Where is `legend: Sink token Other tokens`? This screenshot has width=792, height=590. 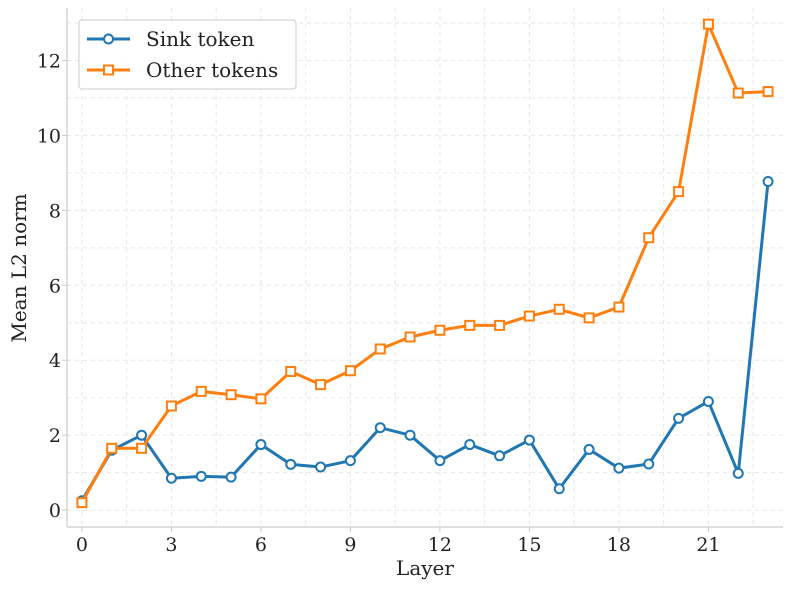
legend: Sink token Other tokens is located at coordinates (187, 54).